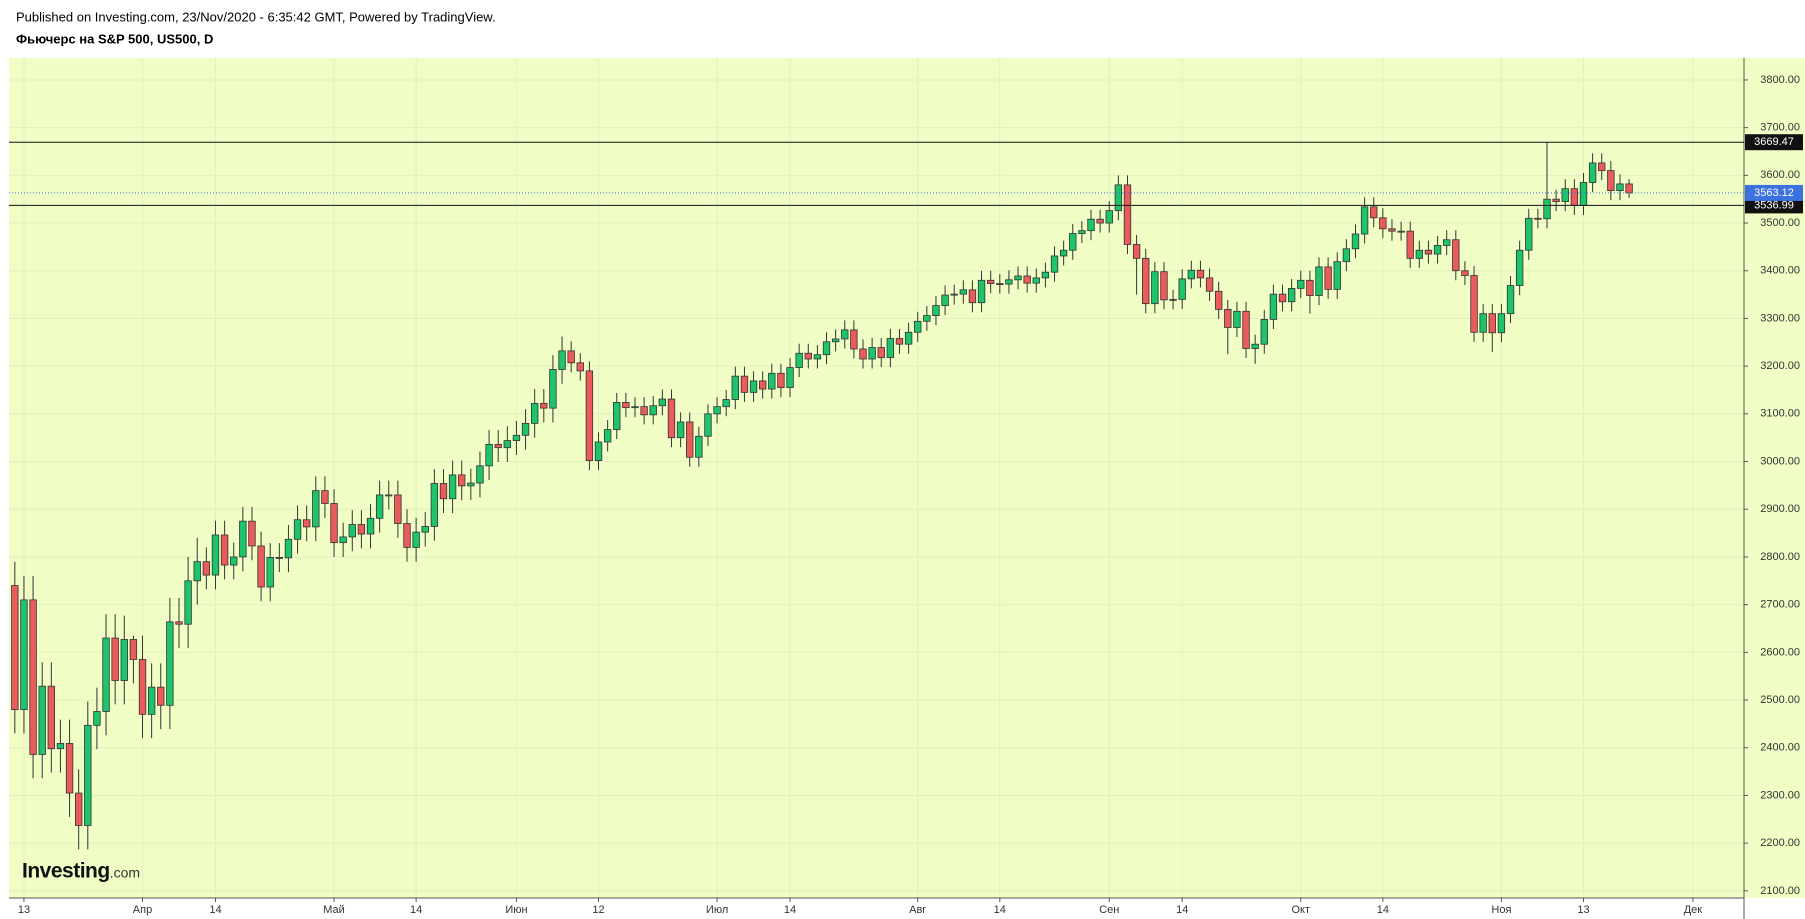 This screenshot has height=919, width=1805. What do you see at coordinates (1780, 318) in the screenshot?
I see `y-tick-label: 3300.00` at bounding box center [1780, 318].